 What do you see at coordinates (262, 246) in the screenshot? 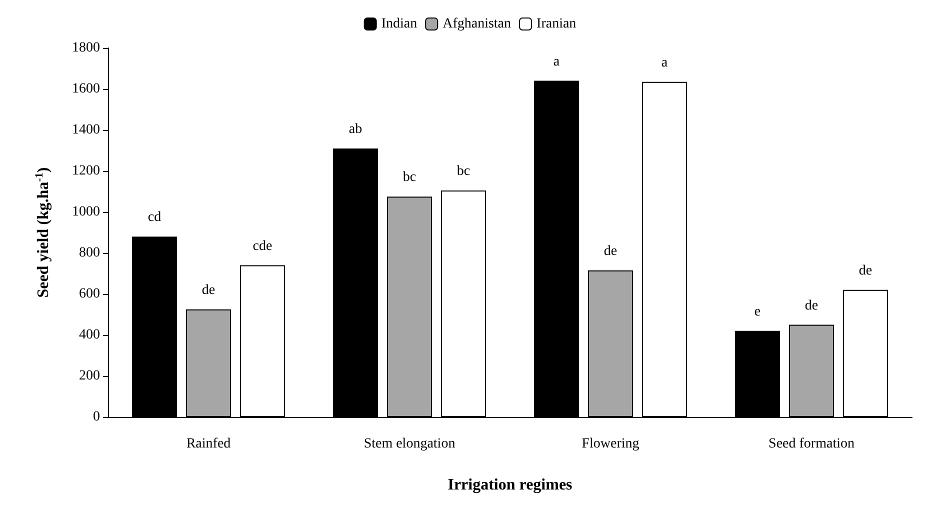
I see `data-label: cde` at bounding box center [262, 246].